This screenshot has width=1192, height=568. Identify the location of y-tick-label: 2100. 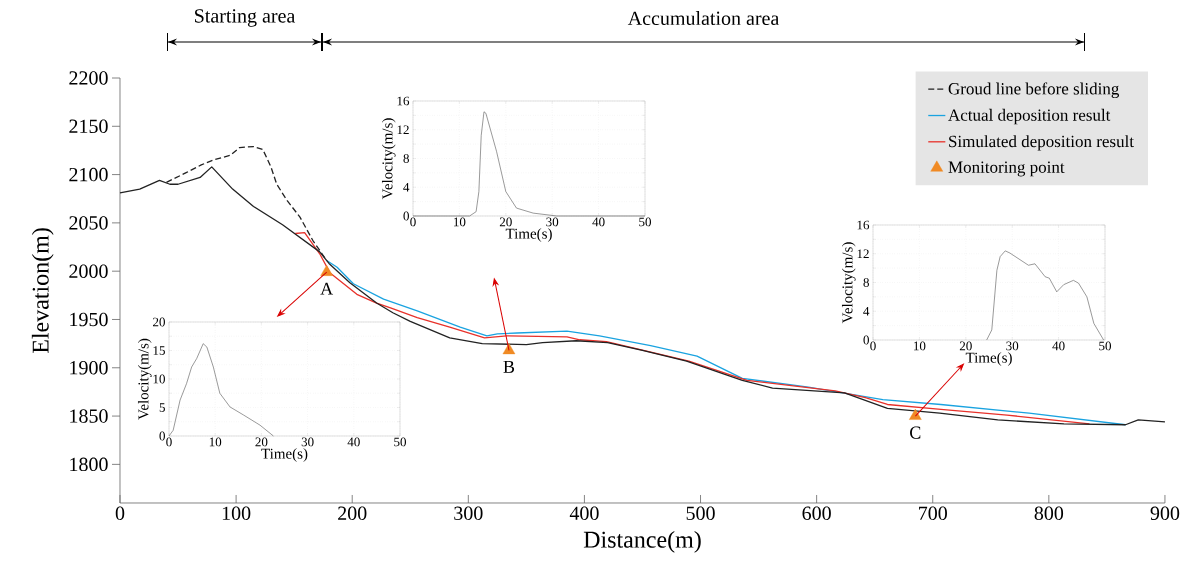
(88, 174).